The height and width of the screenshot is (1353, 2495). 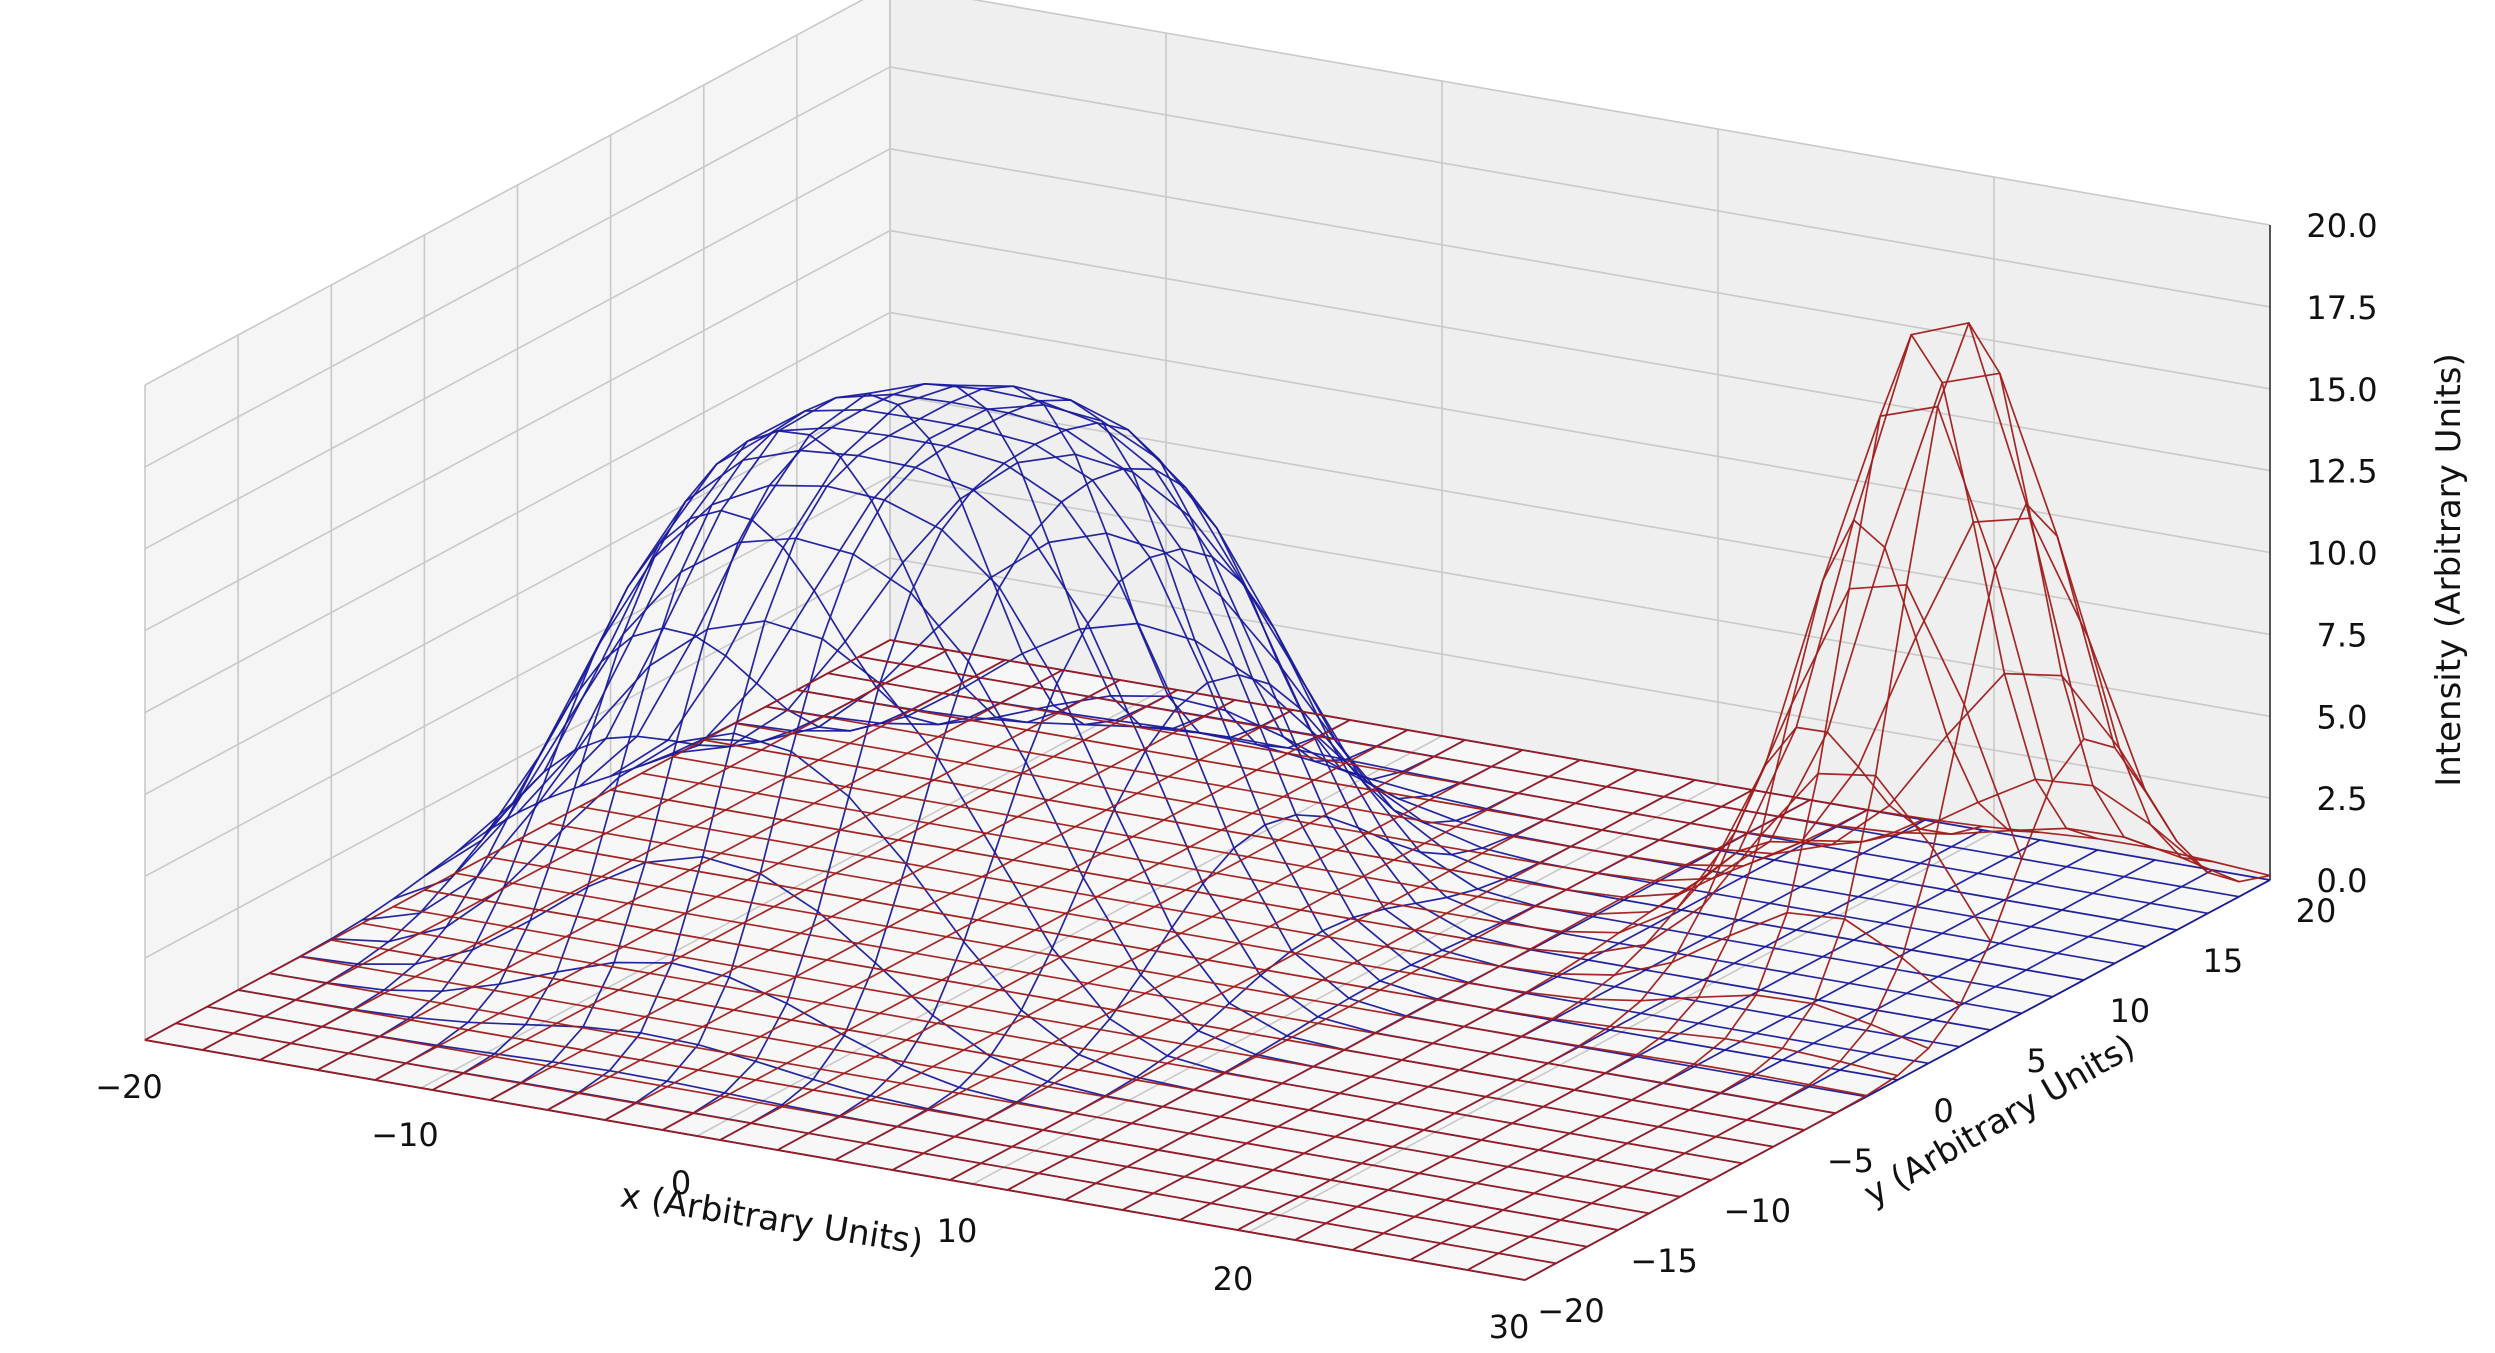 I want to click on z-tick-label: 7.5, so click(x=2342, y=635).